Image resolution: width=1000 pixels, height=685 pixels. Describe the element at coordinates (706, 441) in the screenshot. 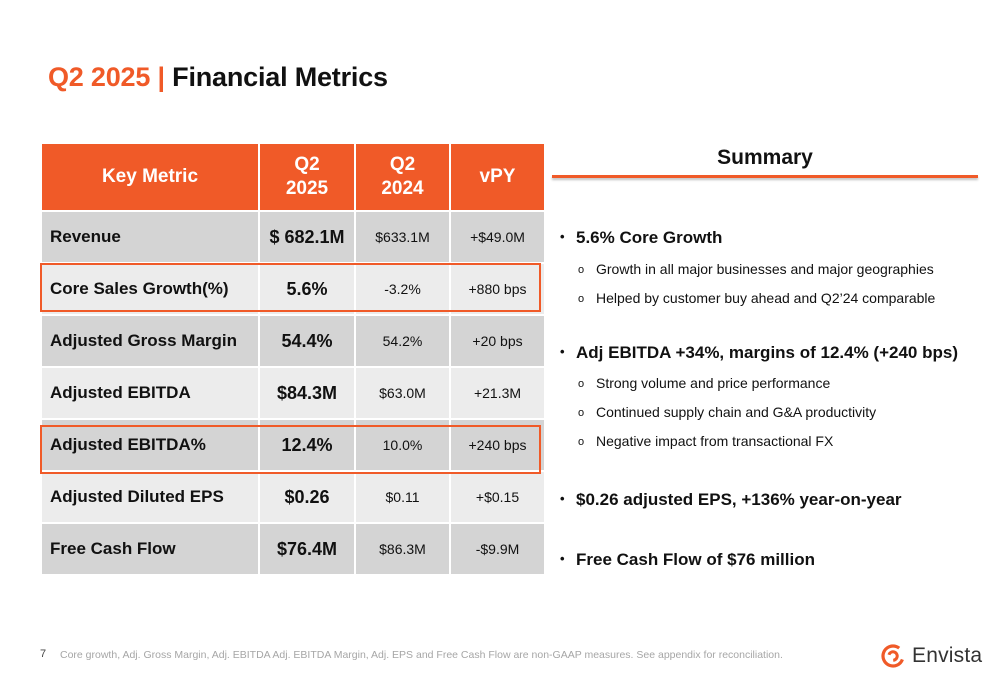

I see `summary-sub-bullet: o Negative impact from transactional FX` at that location.